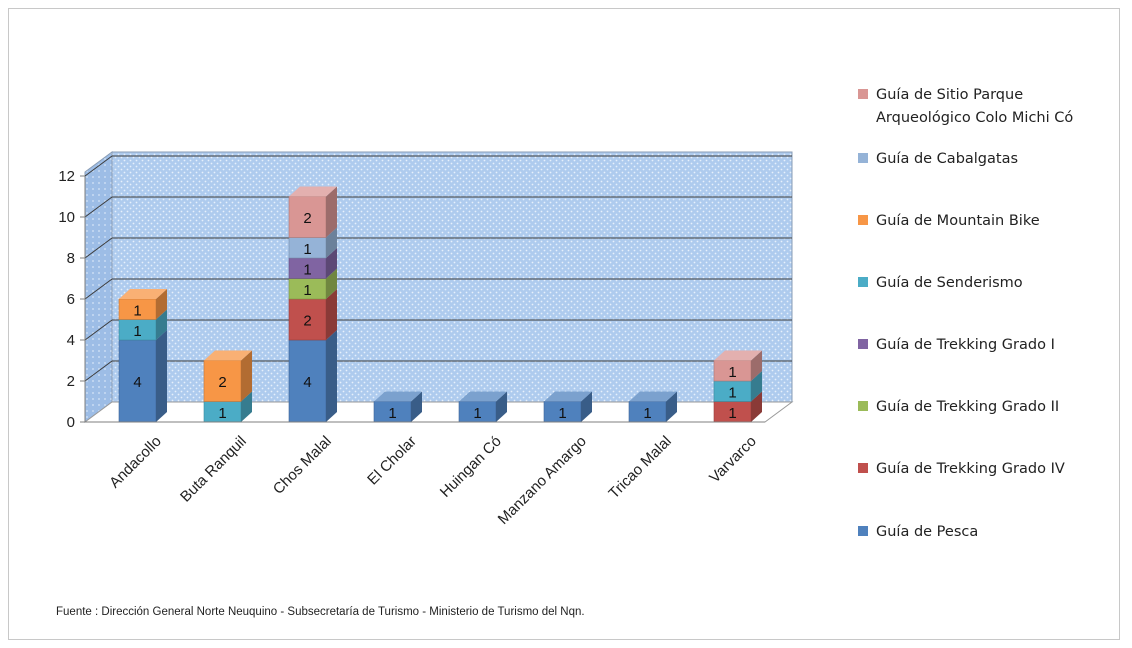 The height and width of the screenshot is (648, 1132). What do you see at coordinates (958, 221) in the screenshot?
I see `legend-label: Guía de Mountain Bike` at bounding box center [958, 221].